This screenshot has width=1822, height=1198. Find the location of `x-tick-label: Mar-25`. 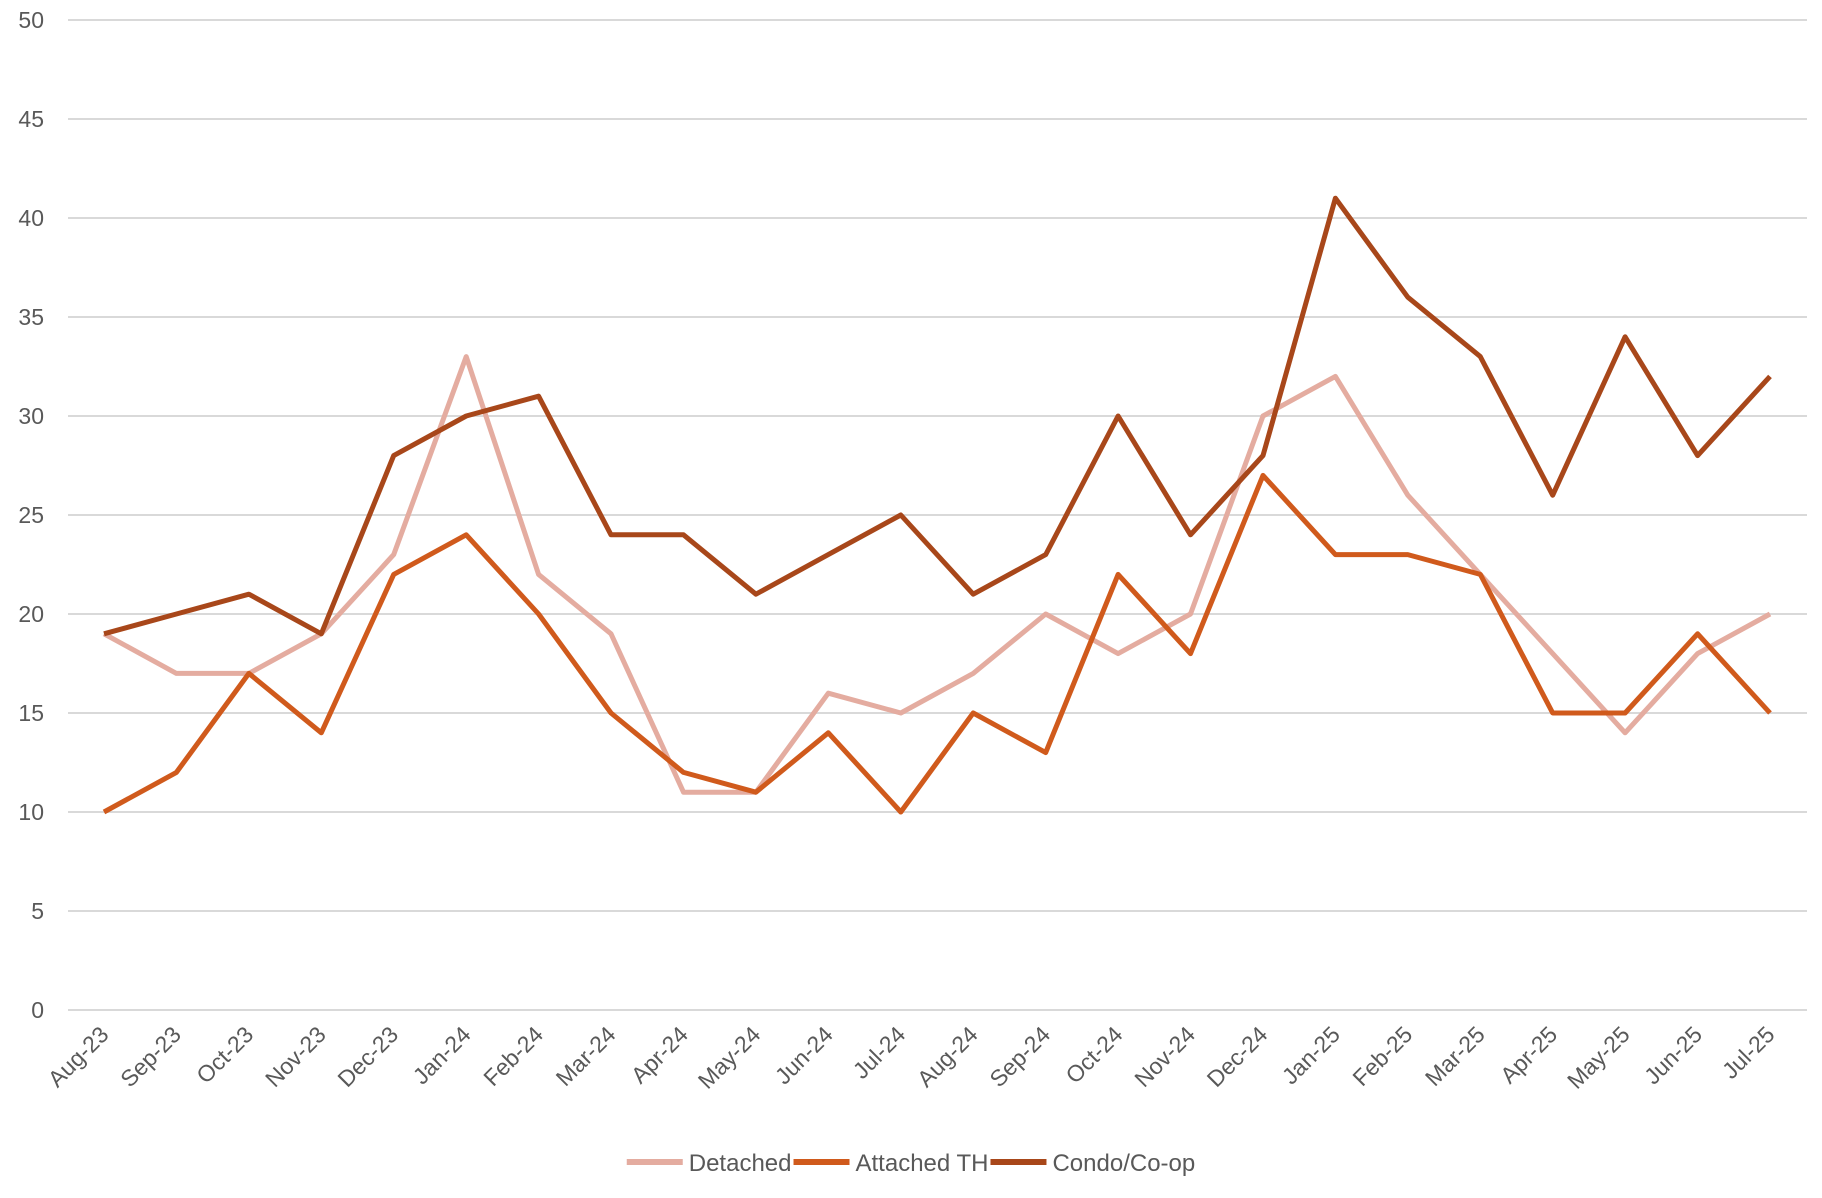

x-tick-label: Mar-25 is located at coordinates (1455, 1056).